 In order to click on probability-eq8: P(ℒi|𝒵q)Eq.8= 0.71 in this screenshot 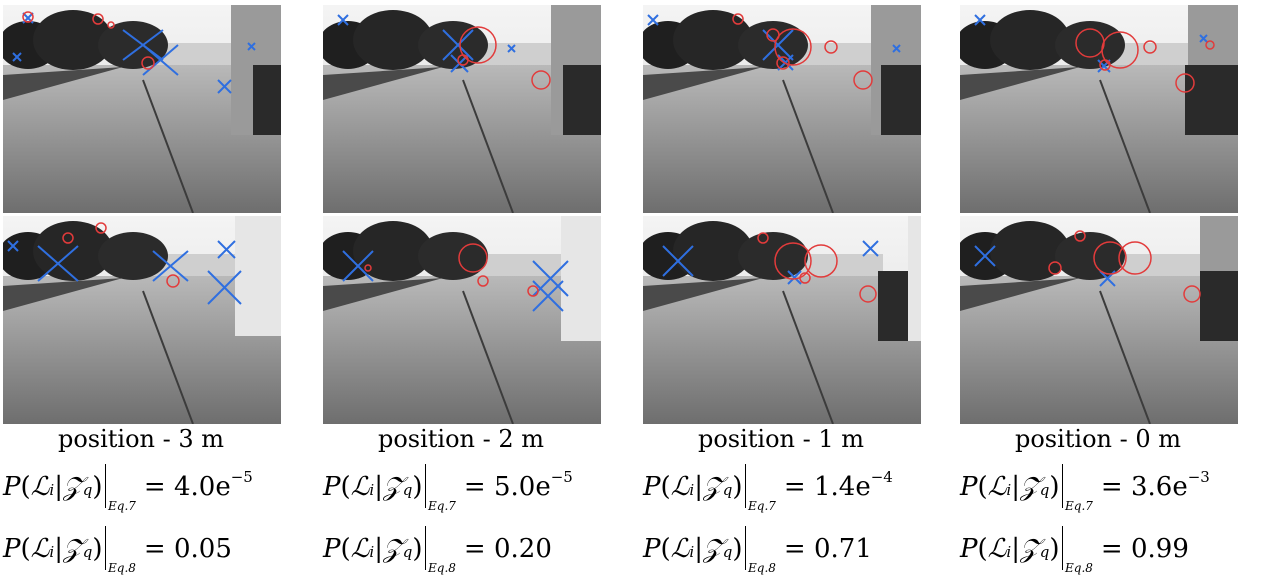, I will do `click(793, 550)`.